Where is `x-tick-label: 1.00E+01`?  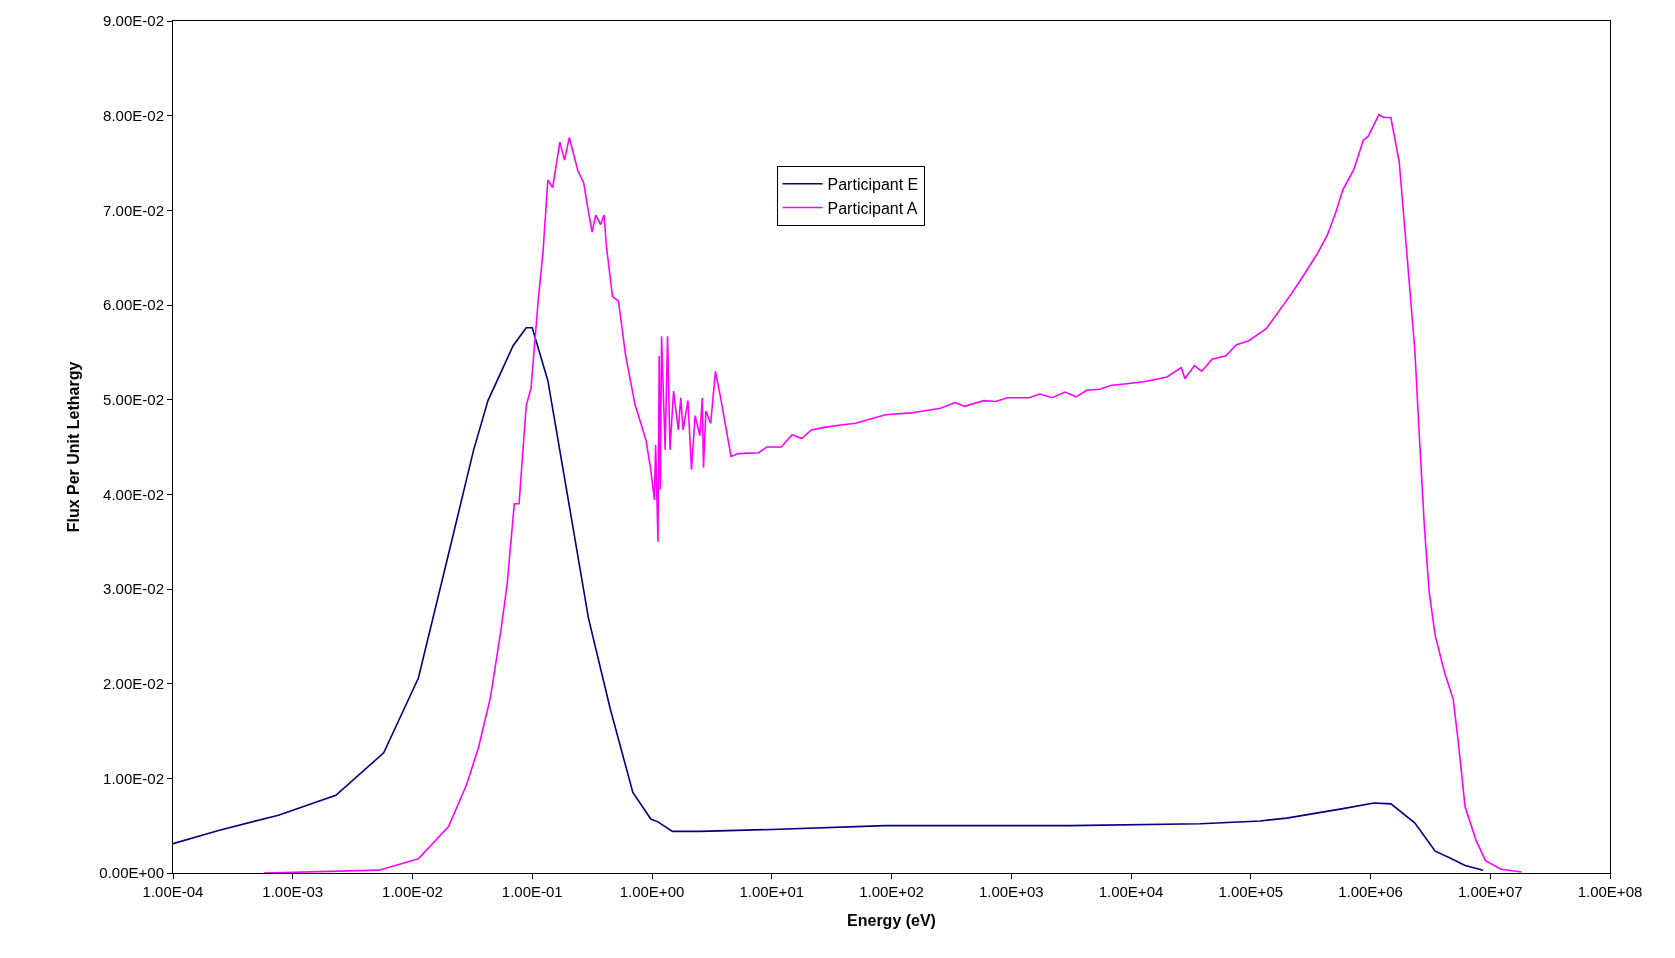 x-tick-label: 1.00E+01 is located at coordinates (772, 891).